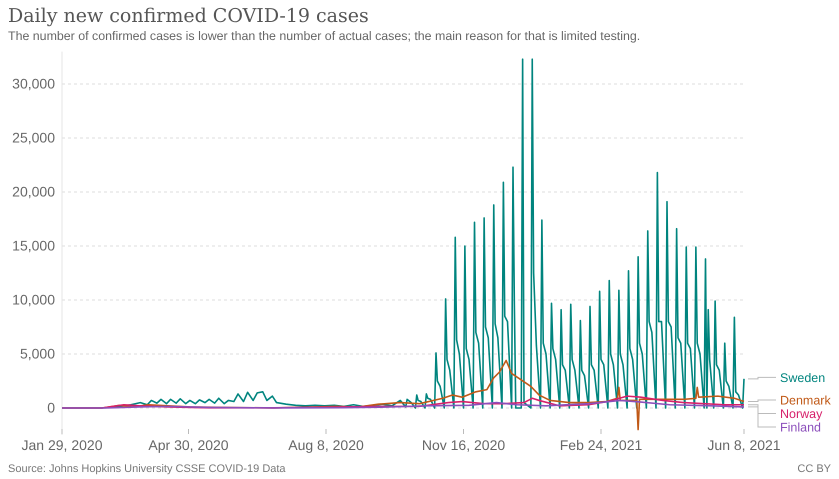  Describe the element at coordinates (38, 353) in the screenshot. I see `y-tick-label: 5,000` at that location.